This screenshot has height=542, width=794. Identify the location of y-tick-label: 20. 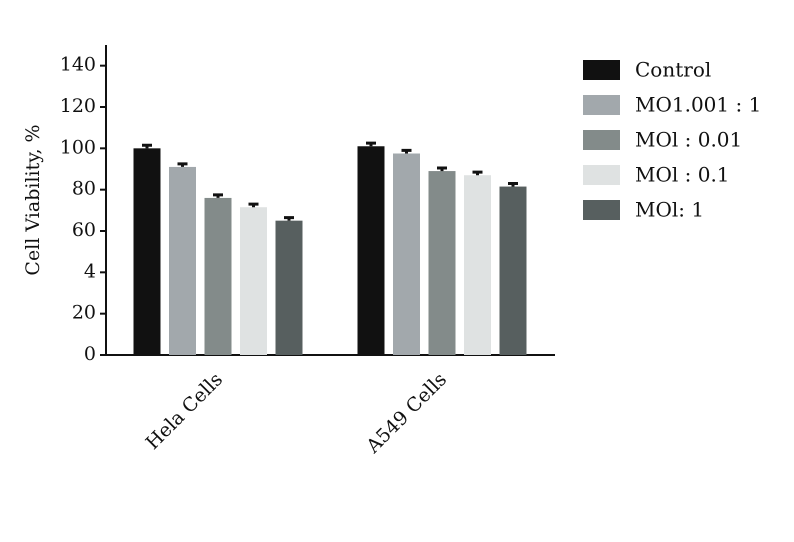
(84, 313).